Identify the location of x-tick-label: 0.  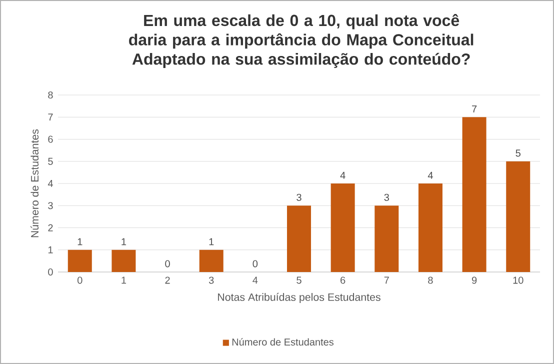
(80, 280).